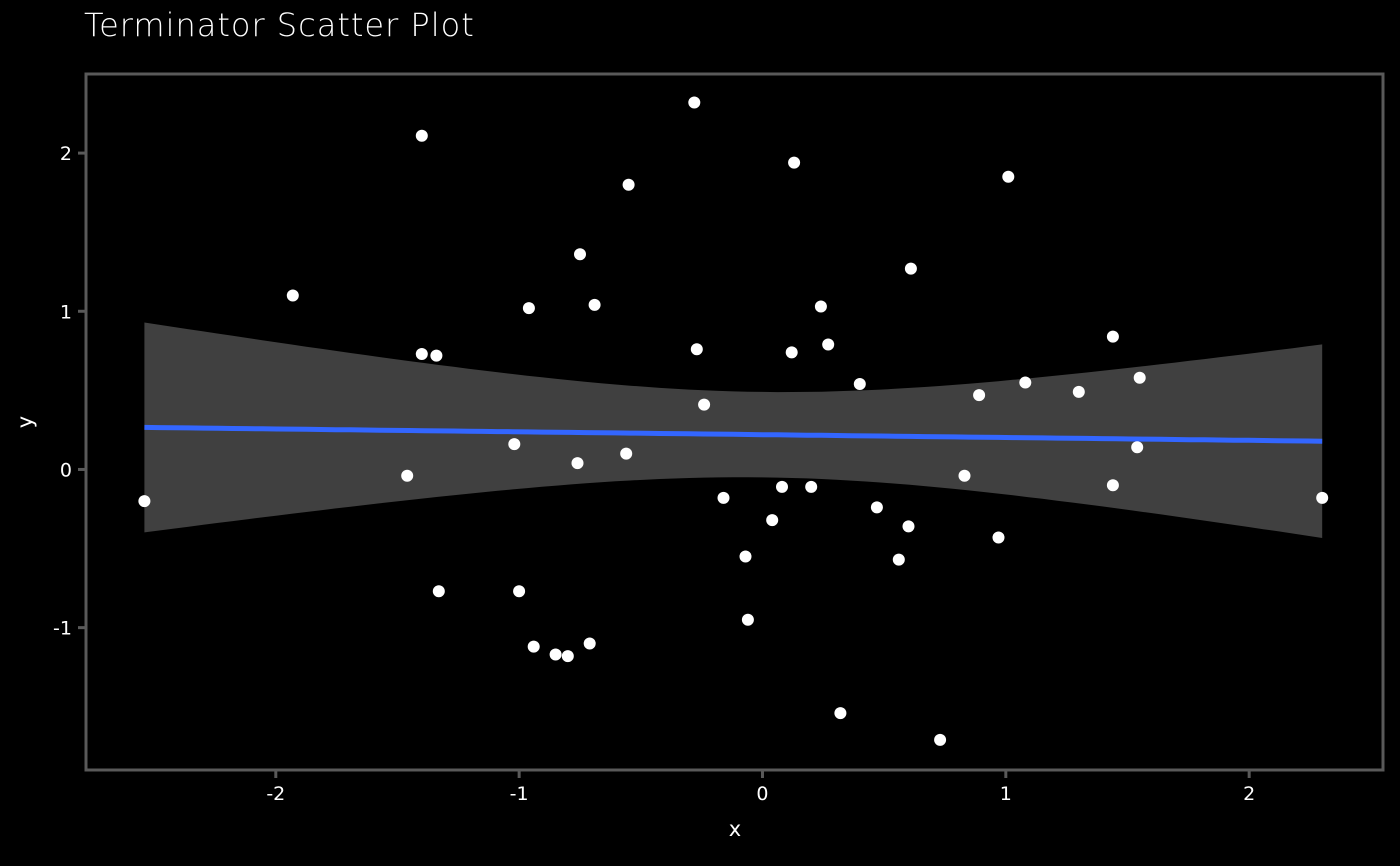 Image resolution: width=1400 pixels, height=866 pixels. Describe the element at coordinates (25, 422) in the screenshot. I see `y-axis-title: y` at that location.